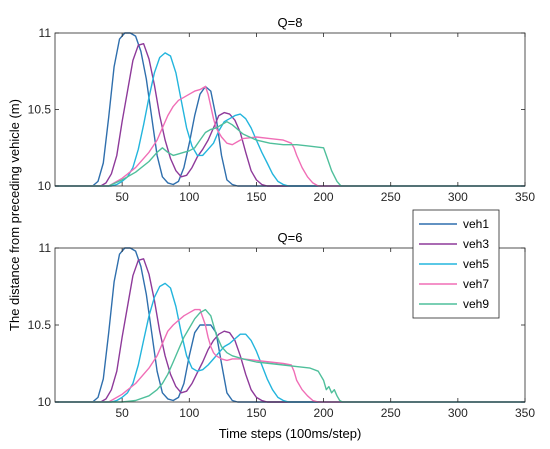 The image size is (550, 449). Describe the element at coordinates (476, 264) in the screenshot. I see `legend-label-veh5: veh5` at that location.